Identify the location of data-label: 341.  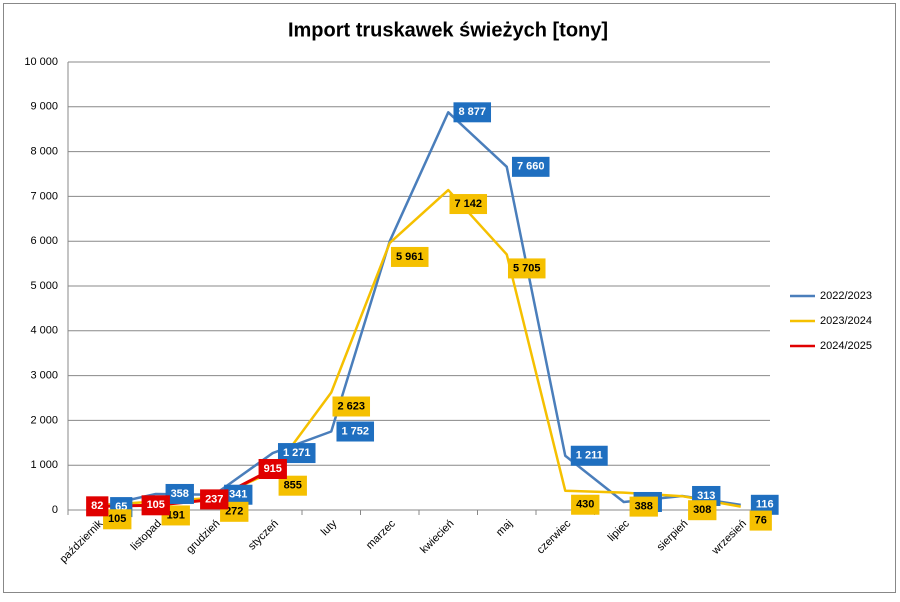
(238, 494).